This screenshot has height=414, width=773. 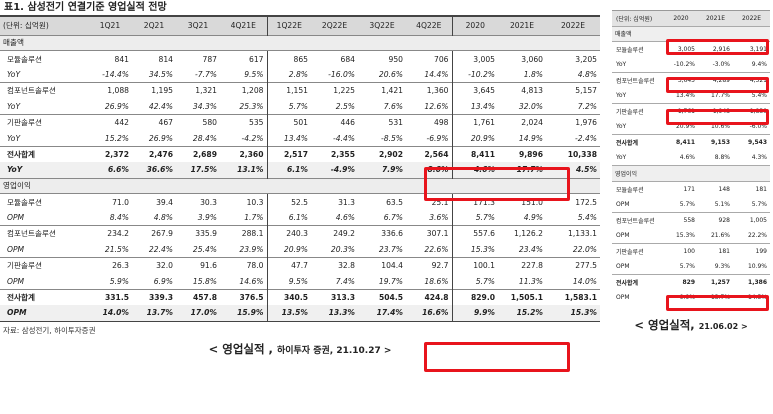 What do you see at coordinates (110, 58) in the screenshot?
I see `table-cell: 841` at bounding box center [110, 58].